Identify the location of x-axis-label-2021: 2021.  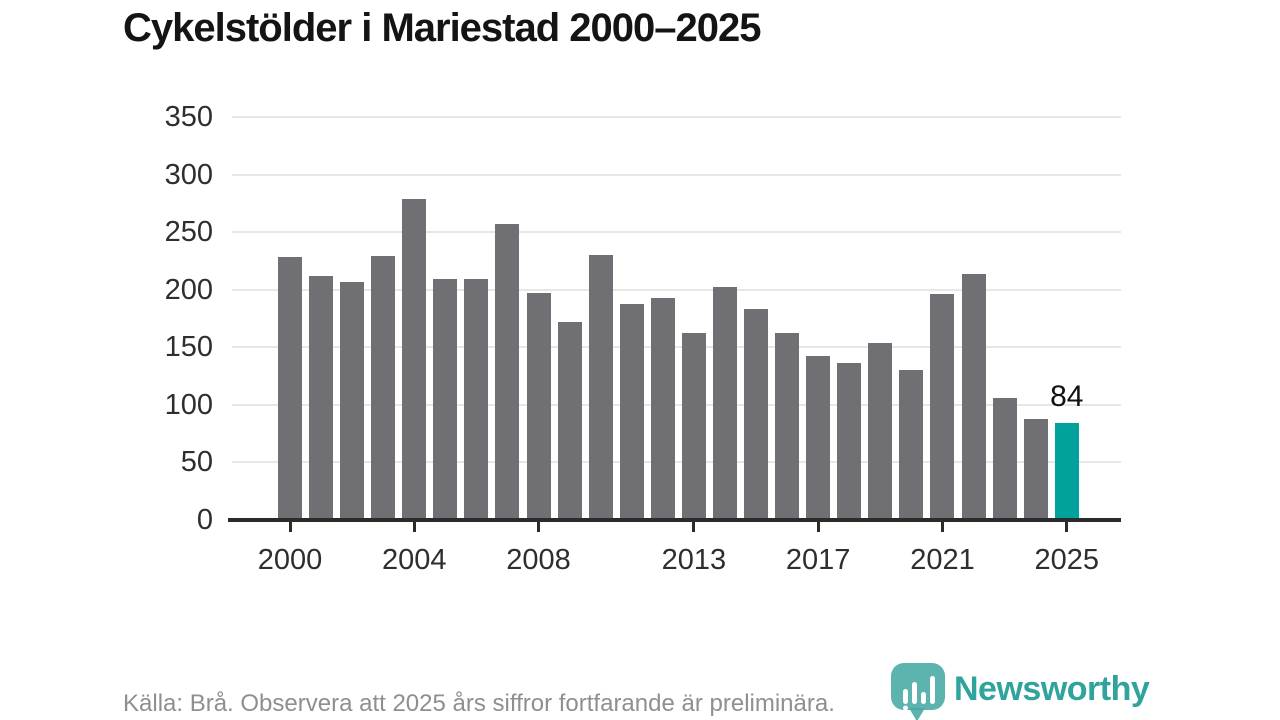
(942, 560).